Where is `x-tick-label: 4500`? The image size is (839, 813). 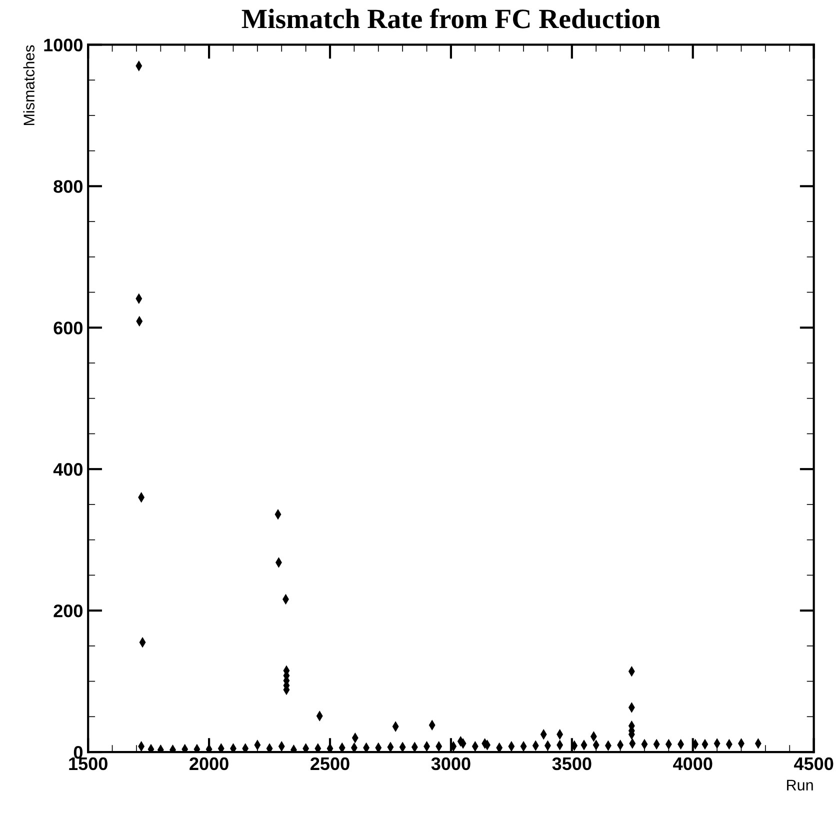 x-tick-label: 4500 is located at coordinates (814, 763).